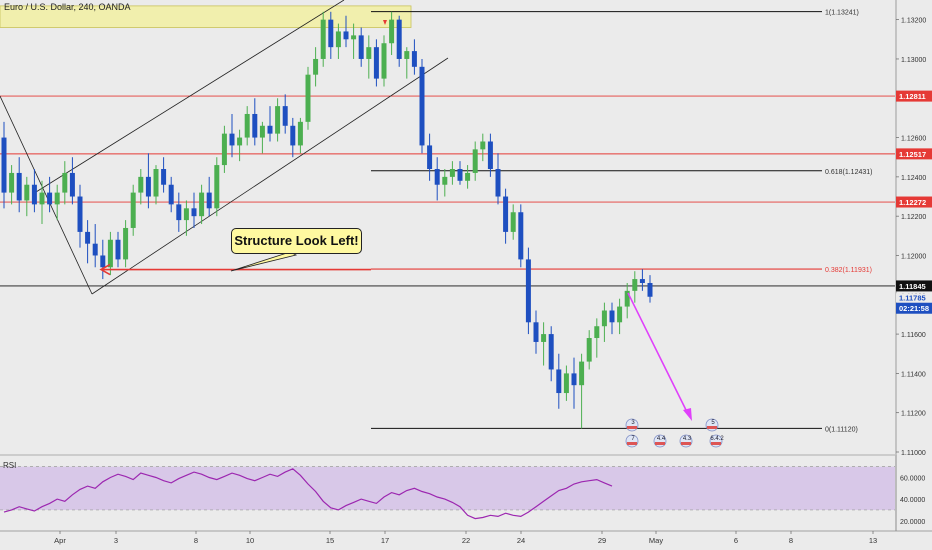 The image size is (932, 550). Describe the element at coordinates (660, 441) in the screenshot. I see `event-badge: 4.4` at that location.